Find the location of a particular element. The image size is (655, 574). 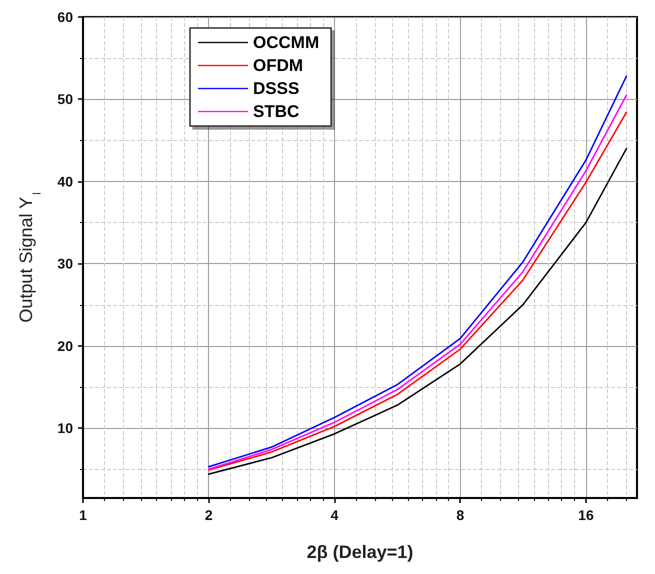

y-tick-label: 60 is located at coordinates (65, 17).